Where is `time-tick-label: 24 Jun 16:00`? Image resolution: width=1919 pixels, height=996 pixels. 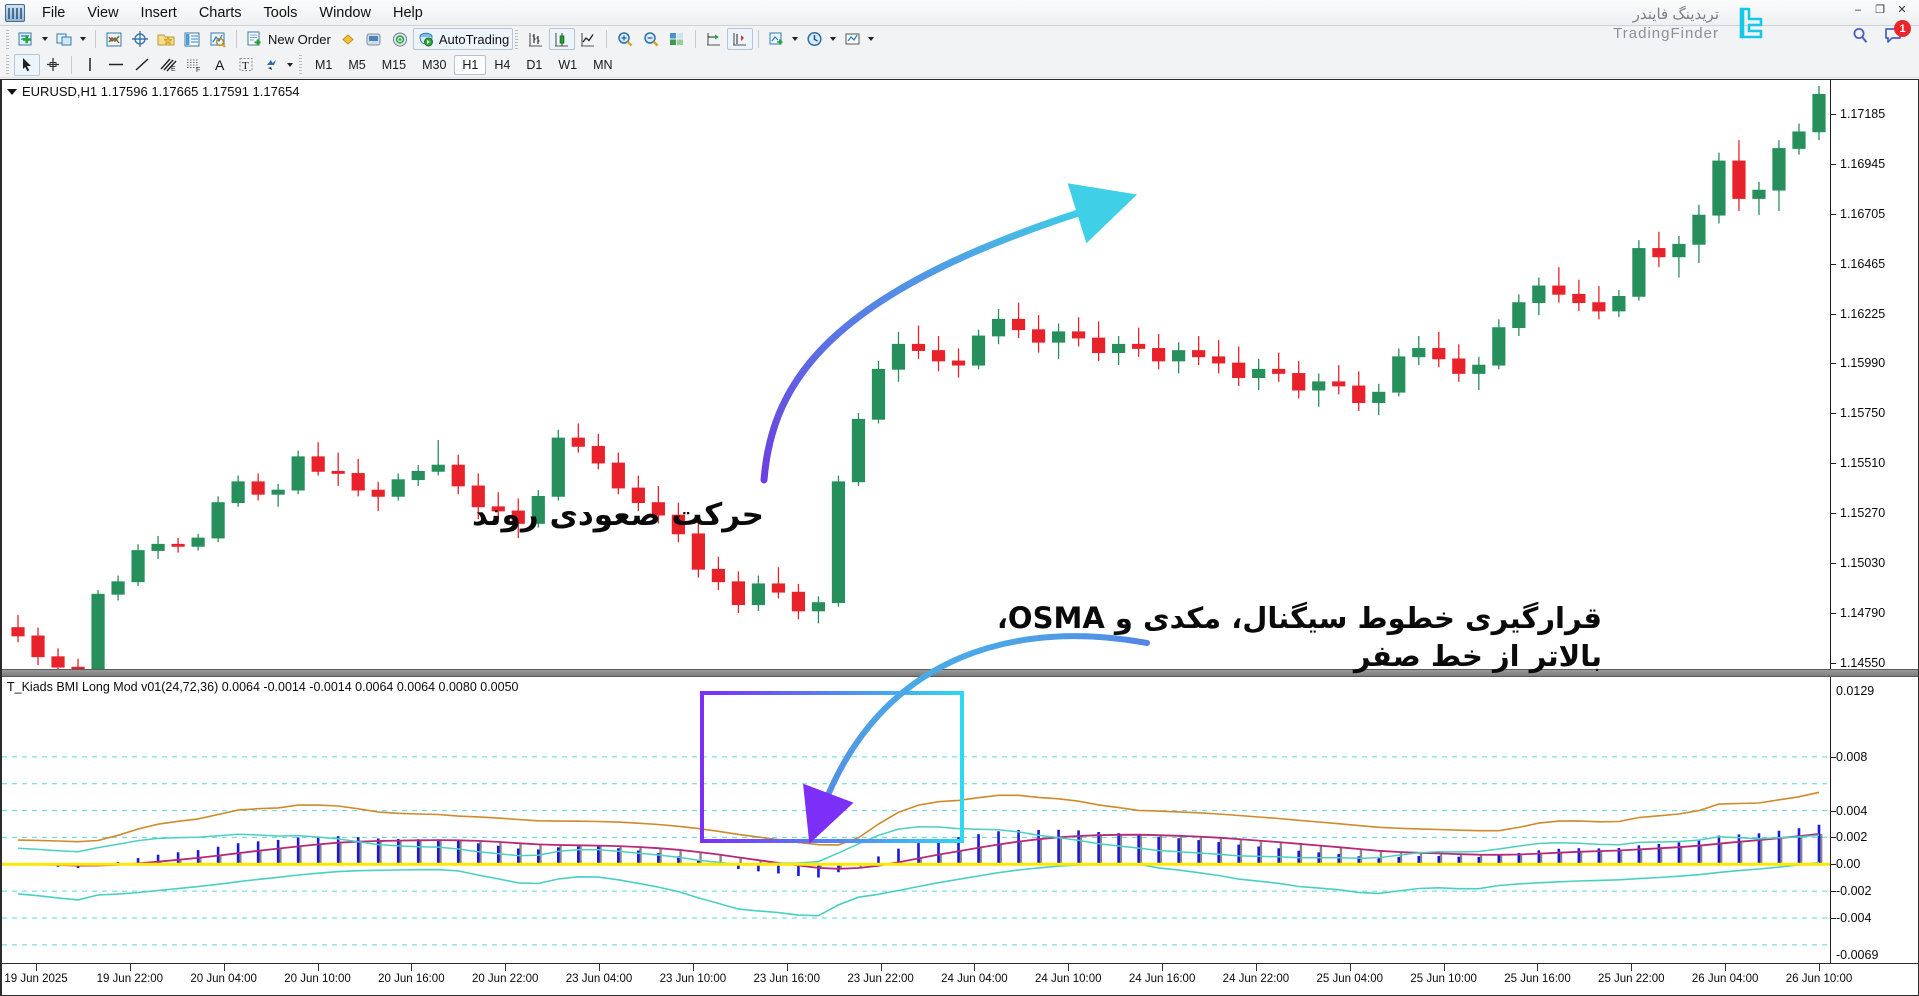
time-tick-label: 24 Jun 16:00 is located at coordinates (1162, 979).